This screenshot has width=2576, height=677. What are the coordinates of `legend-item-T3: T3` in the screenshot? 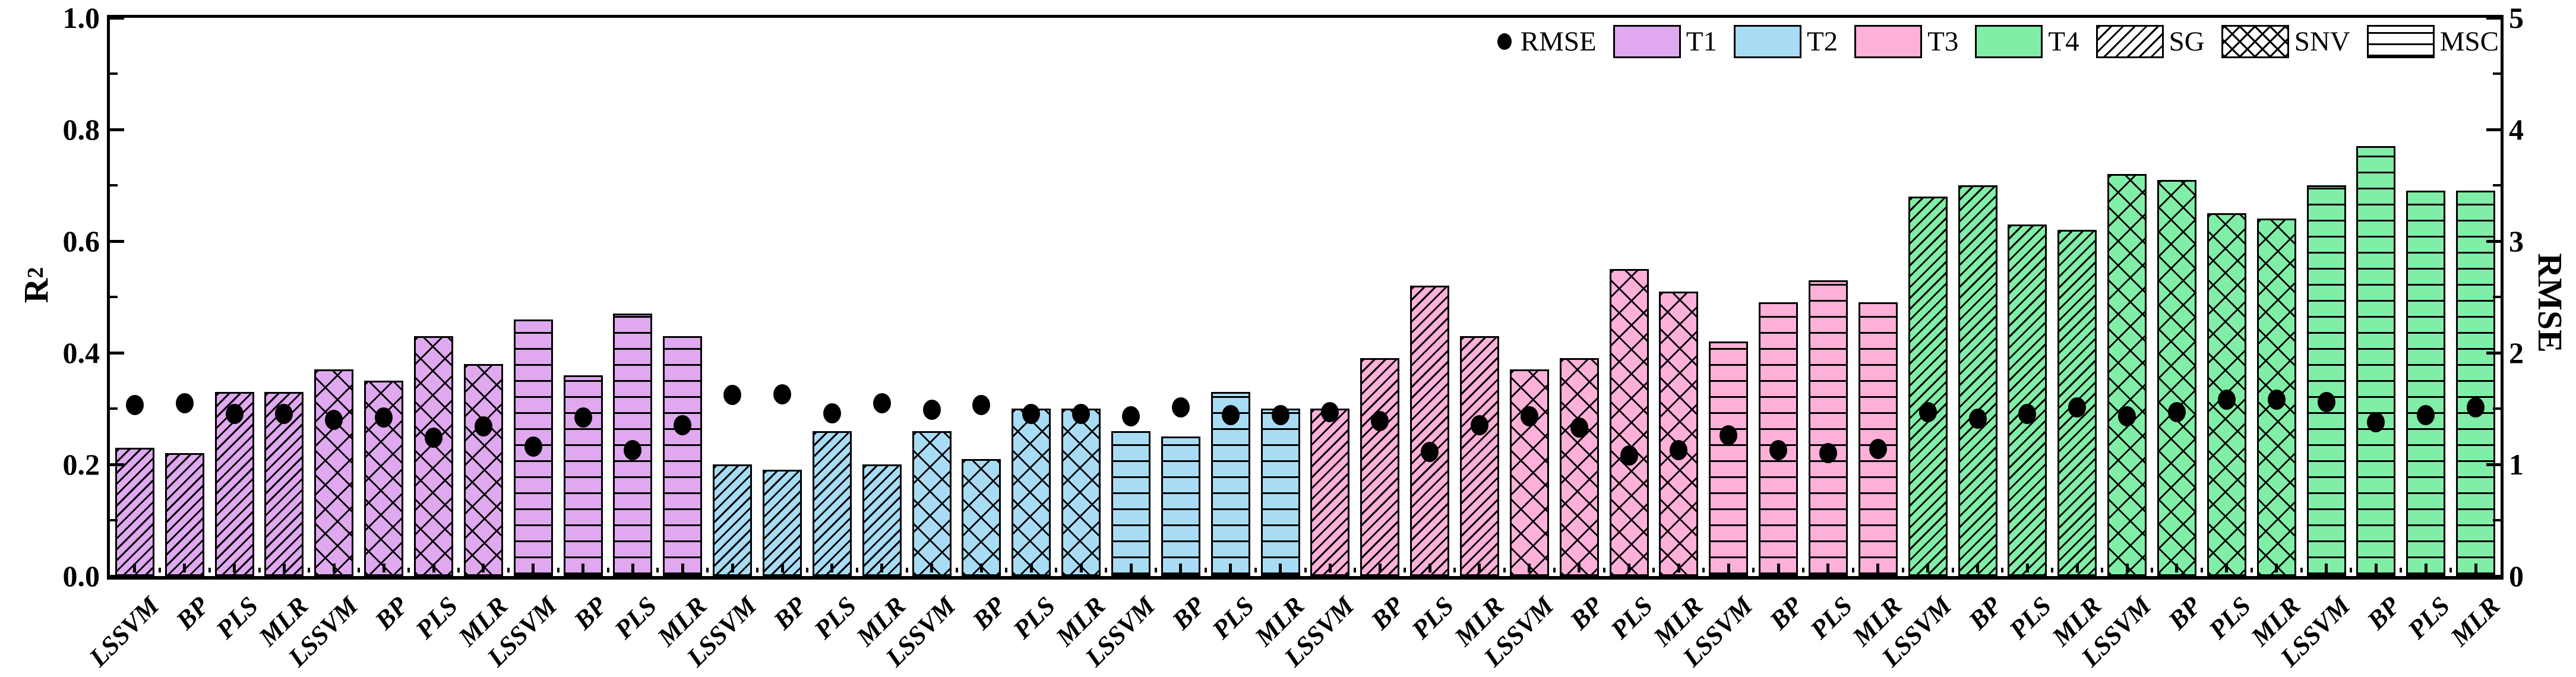 It's located at (1906, 41).